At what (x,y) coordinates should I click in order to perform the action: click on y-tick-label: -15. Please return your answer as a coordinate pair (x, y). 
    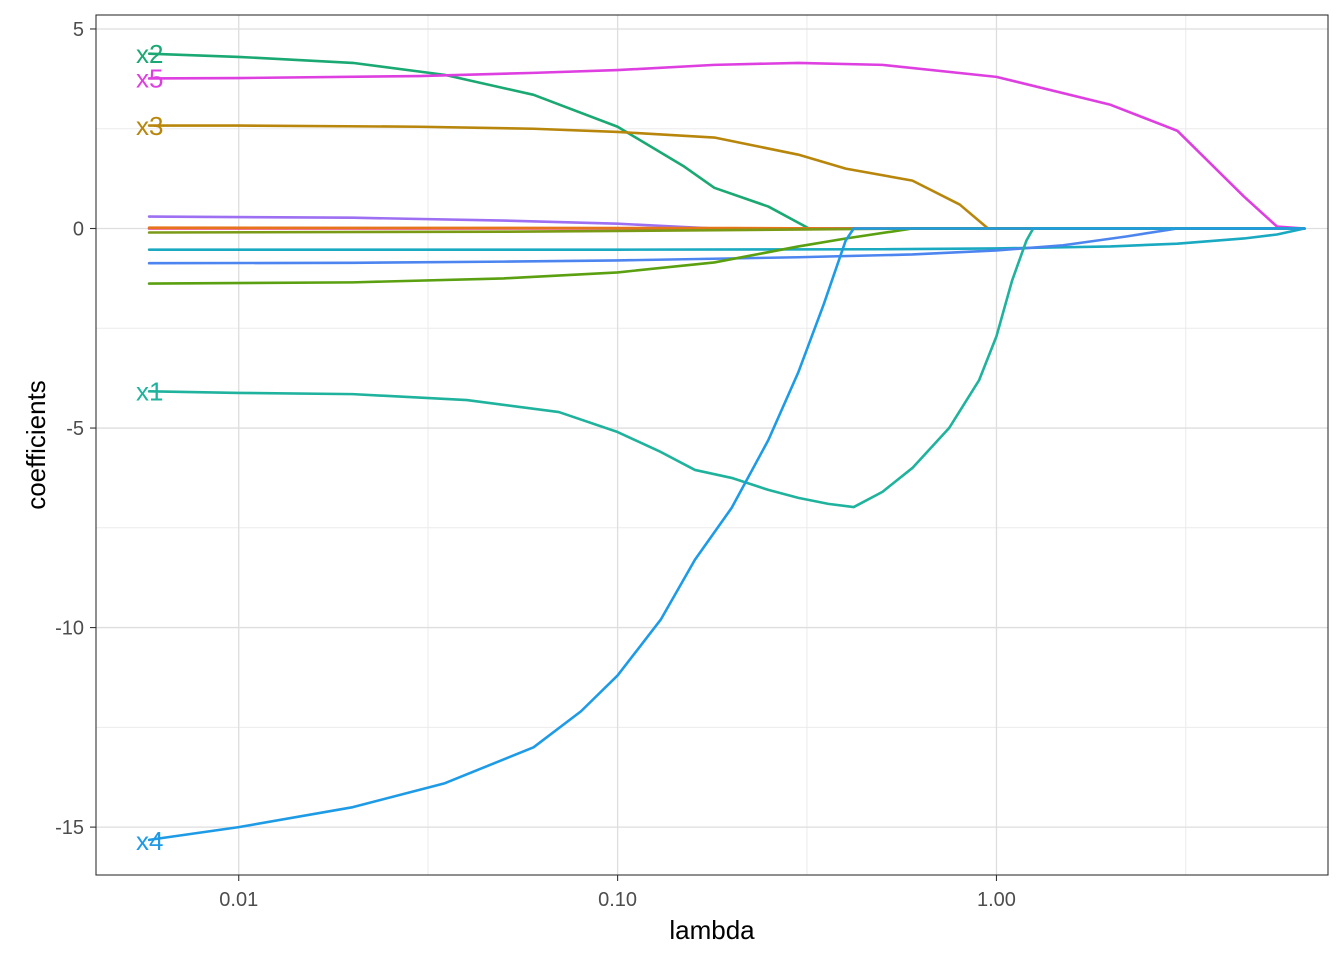
    Looking at the image, I should click on (69, 828).